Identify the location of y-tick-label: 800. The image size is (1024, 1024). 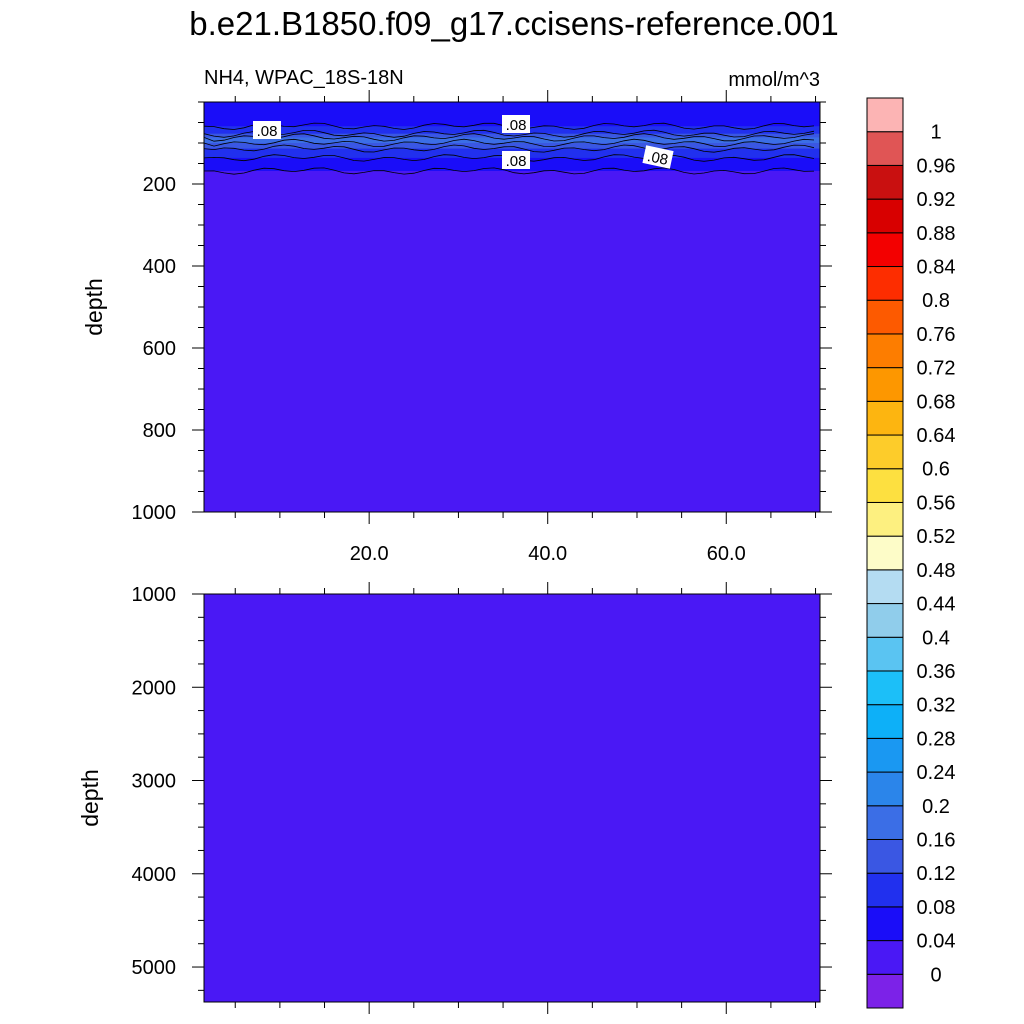
(159, 431).